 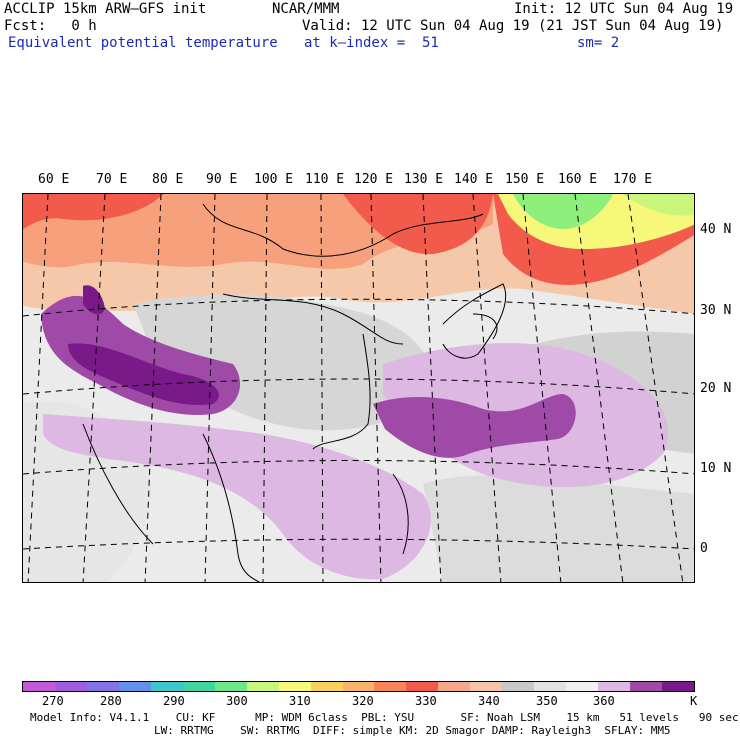 What do you see at coordinates (105, 9) in the screenshot?
I see `model-title: ACCLIP 15km ARW–GFS init` at bounding box center [105, 9].